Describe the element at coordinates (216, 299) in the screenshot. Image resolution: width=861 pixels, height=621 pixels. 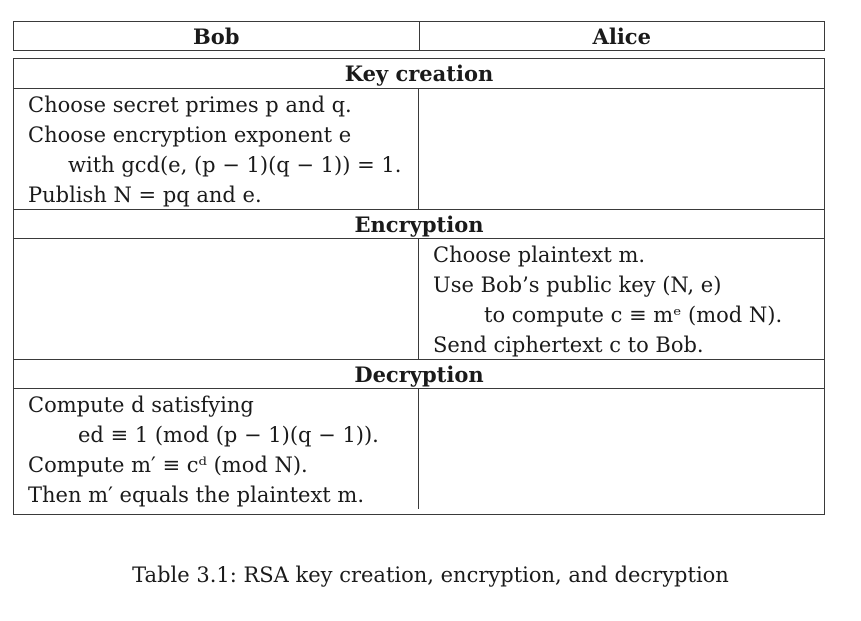
I see `bob-column` at that location.